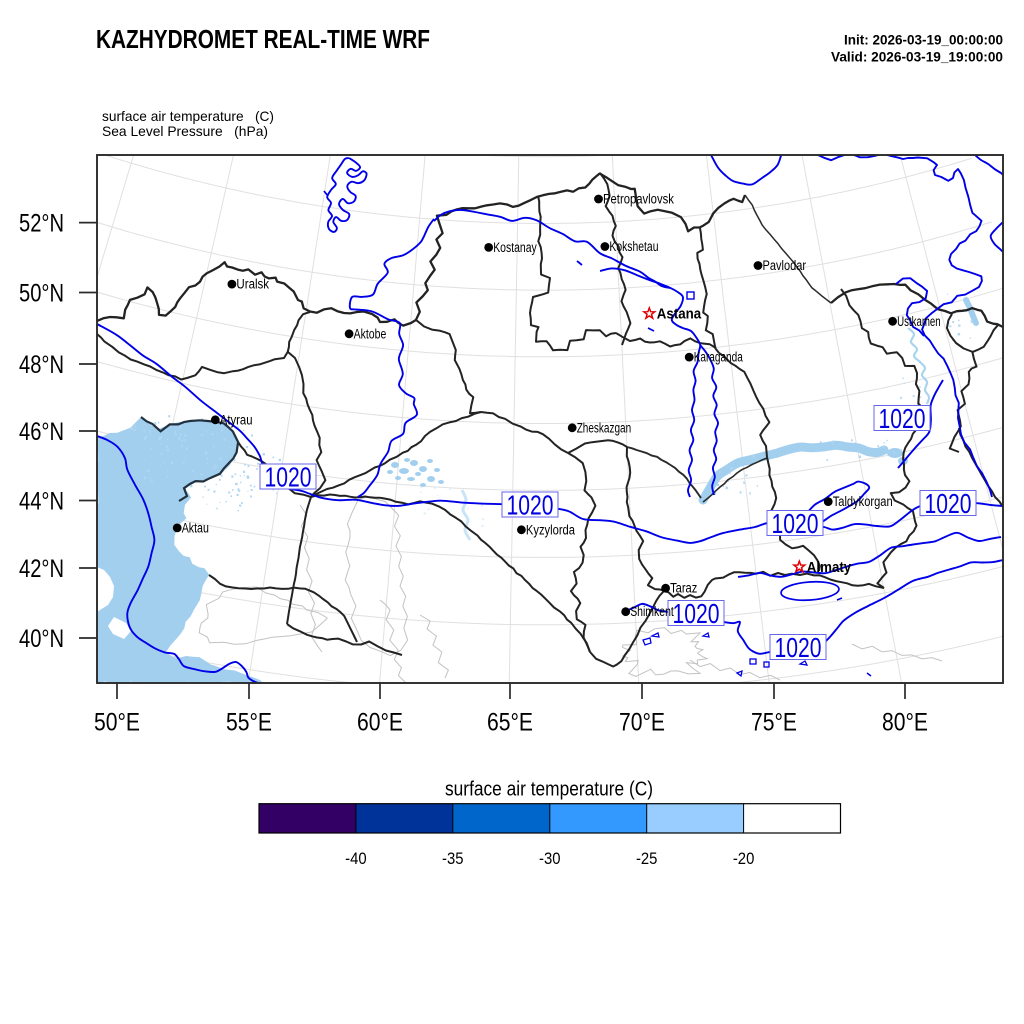 This screenshot has height=1024, width=1024. I want to click on svg-text: Karaganda, so click(718, 357).